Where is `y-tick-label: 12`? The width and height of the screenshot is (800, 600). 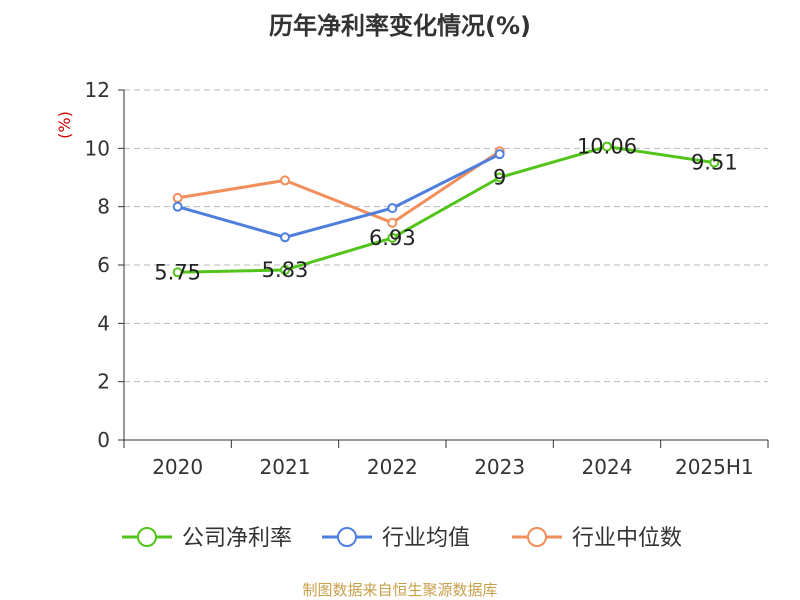 y-tick-label: 12 is located at coordinates (97, 90).